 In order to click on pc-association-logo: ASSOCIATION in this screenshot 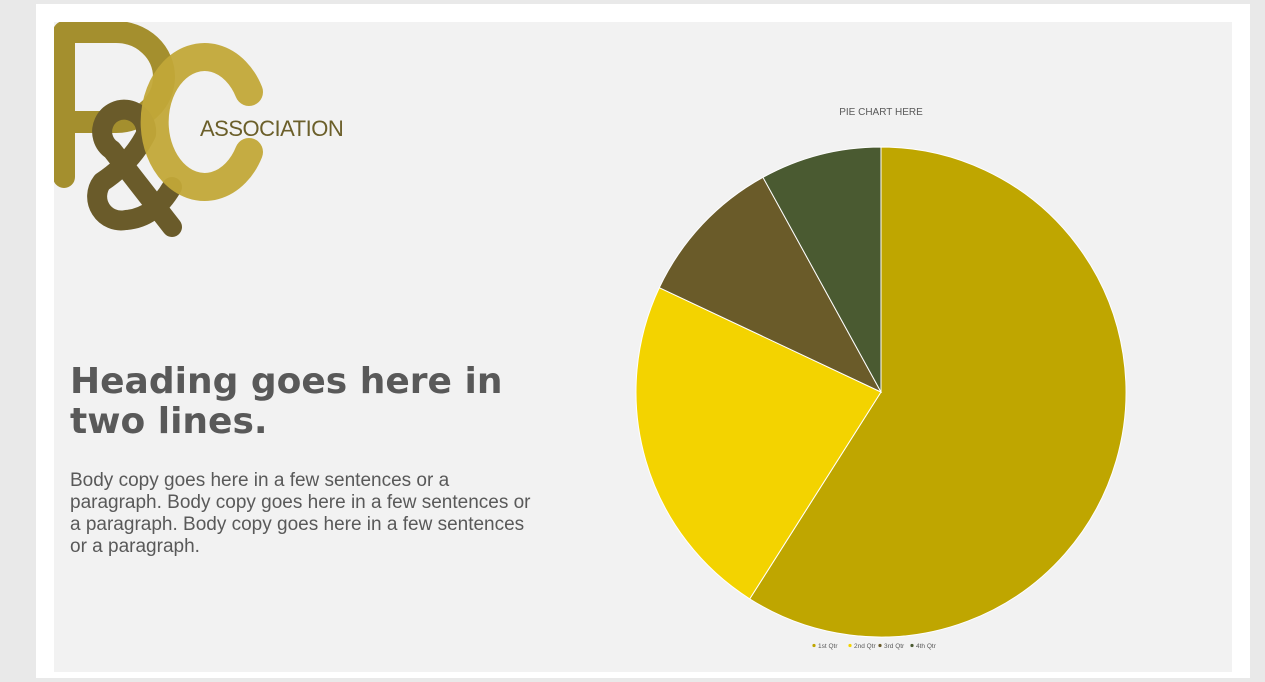, I will do `click(214, 147)`.